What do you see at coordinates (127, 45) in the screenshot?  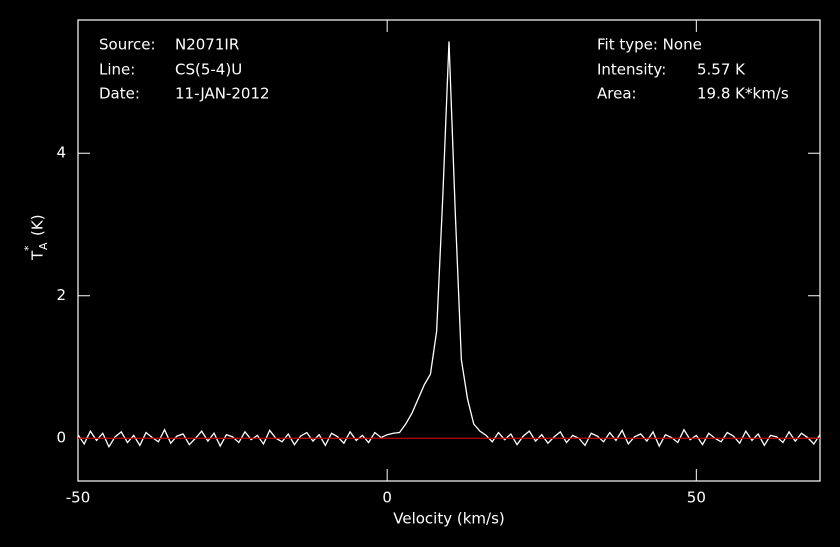 I see `info-label: Source:` at bounding box center [127, 45].